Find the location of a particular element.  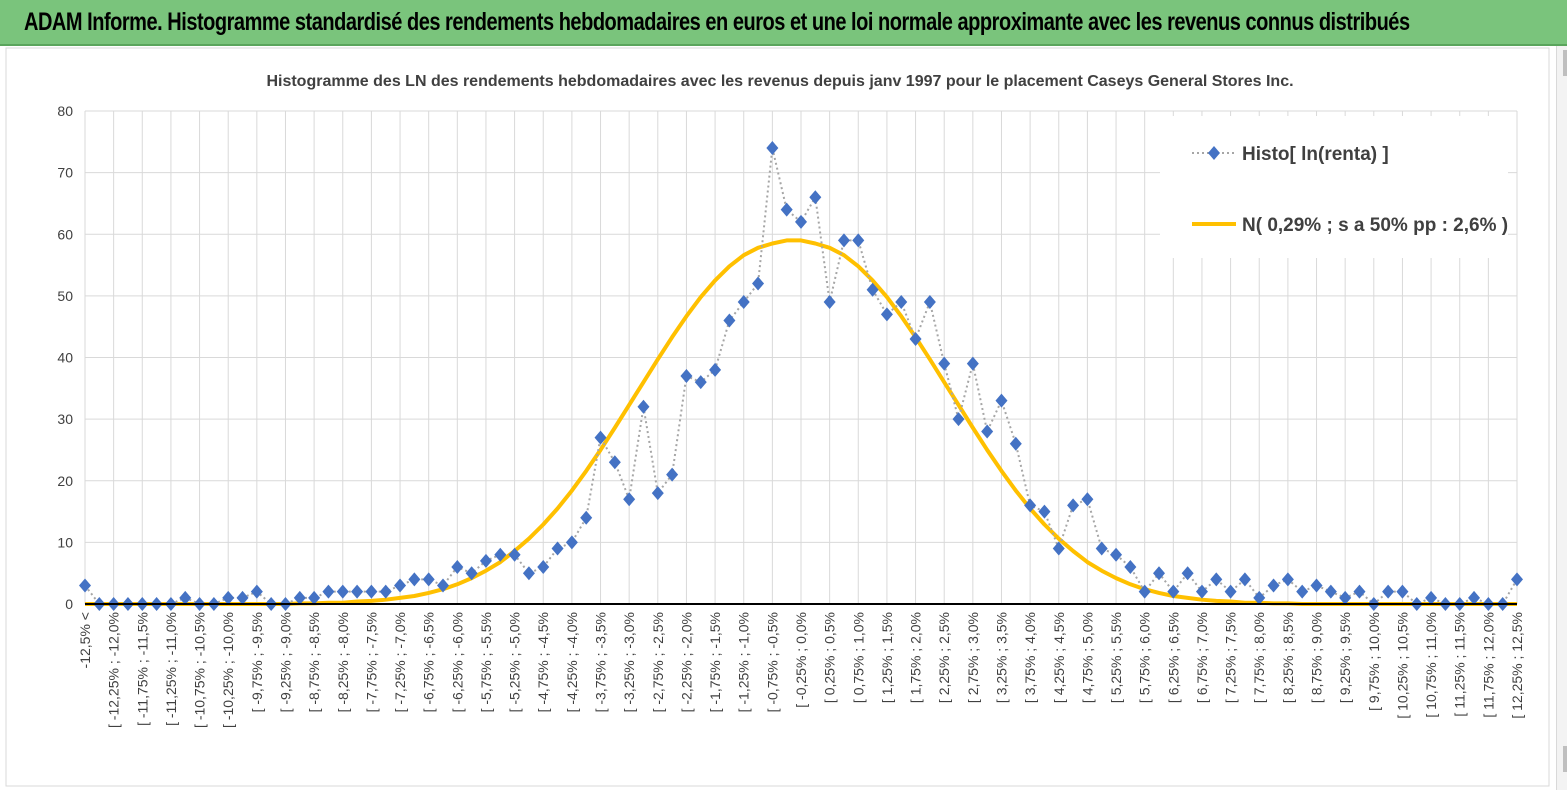

x-tick-label: [ 7,25% ; 7,5% is located at coordinates (1231, 657).